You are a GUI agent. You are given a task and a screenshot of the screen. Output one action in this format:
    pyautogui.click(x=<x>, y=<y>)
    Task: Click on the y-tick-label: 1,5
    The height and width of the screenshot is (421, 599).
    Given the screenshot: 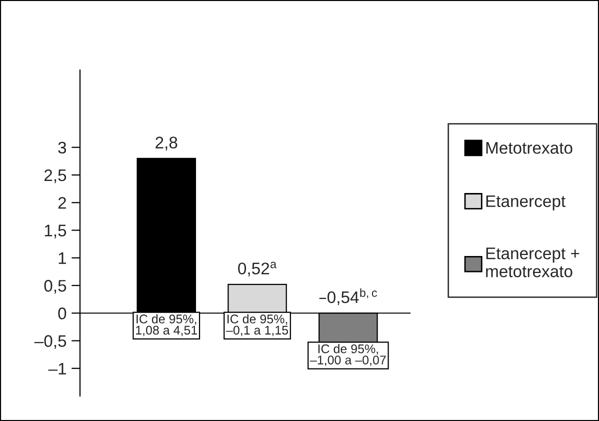 What is the action you would take?
    pyautogui.click(x=55, y=231)
    